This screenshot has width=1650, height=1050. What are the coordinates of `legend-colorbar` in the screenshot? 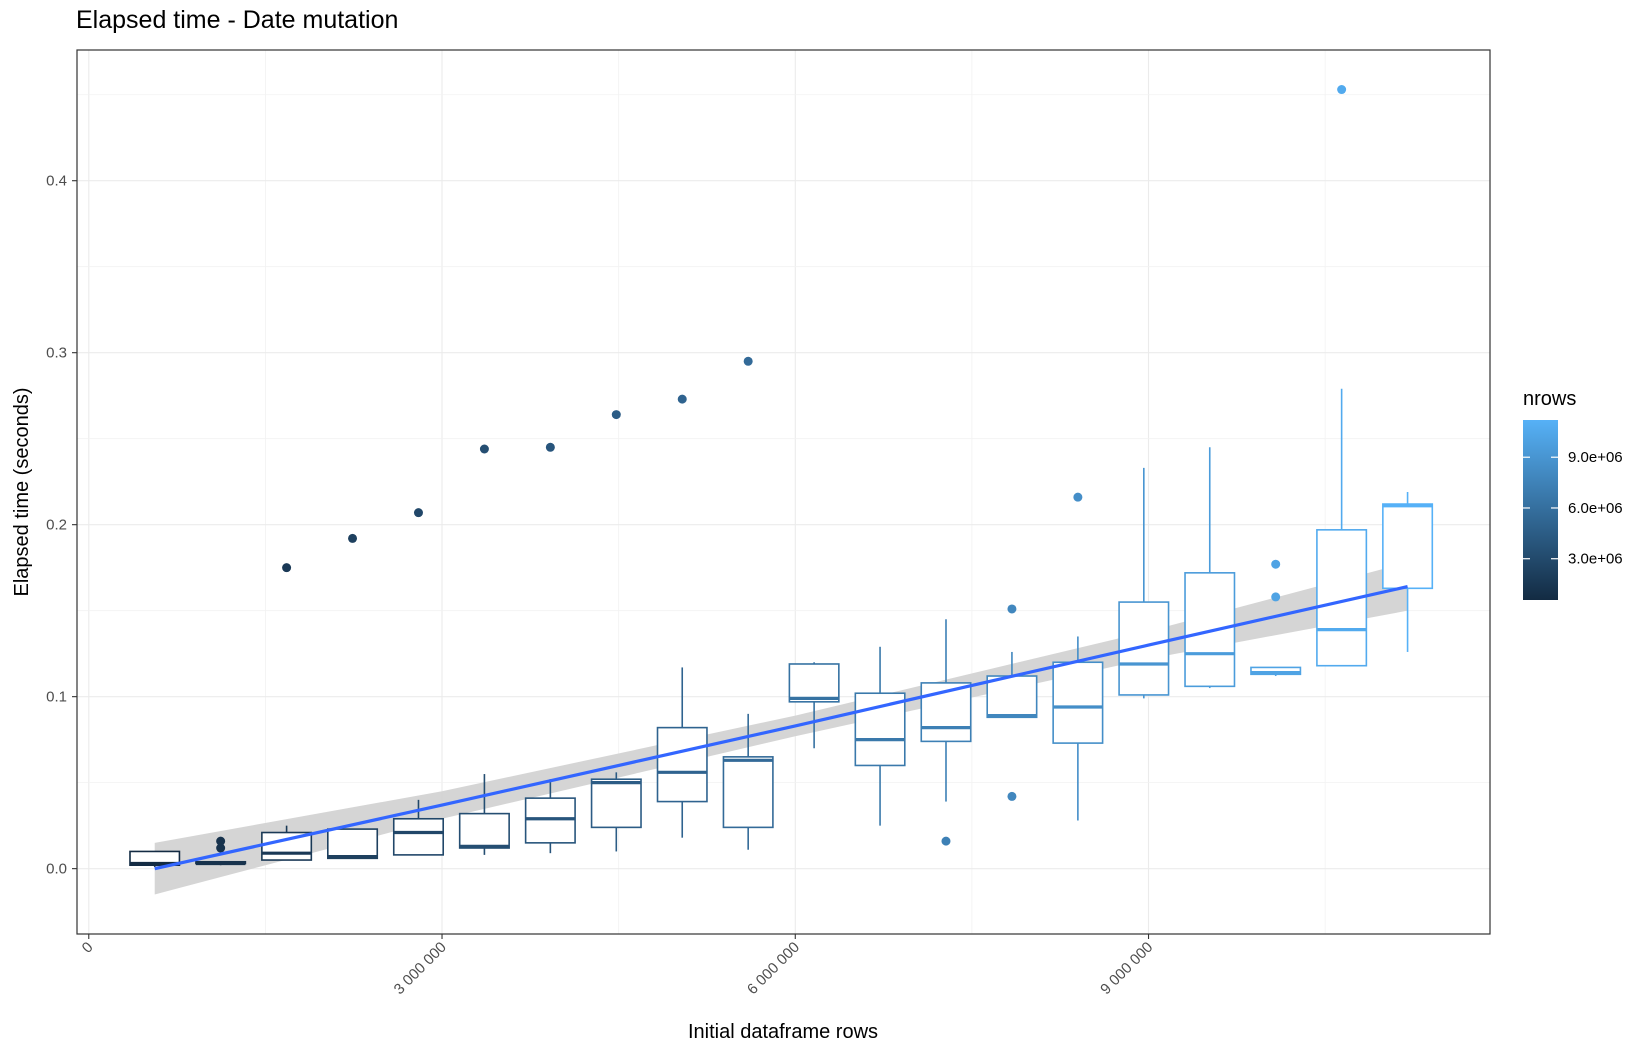 It's located at (1540, 510).